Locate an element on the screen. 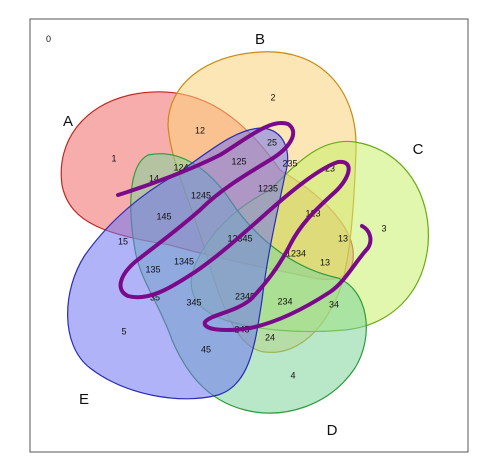 This screenshot has height=473, width=495. region-label-35: 35 is located at coordinates (155, 297).